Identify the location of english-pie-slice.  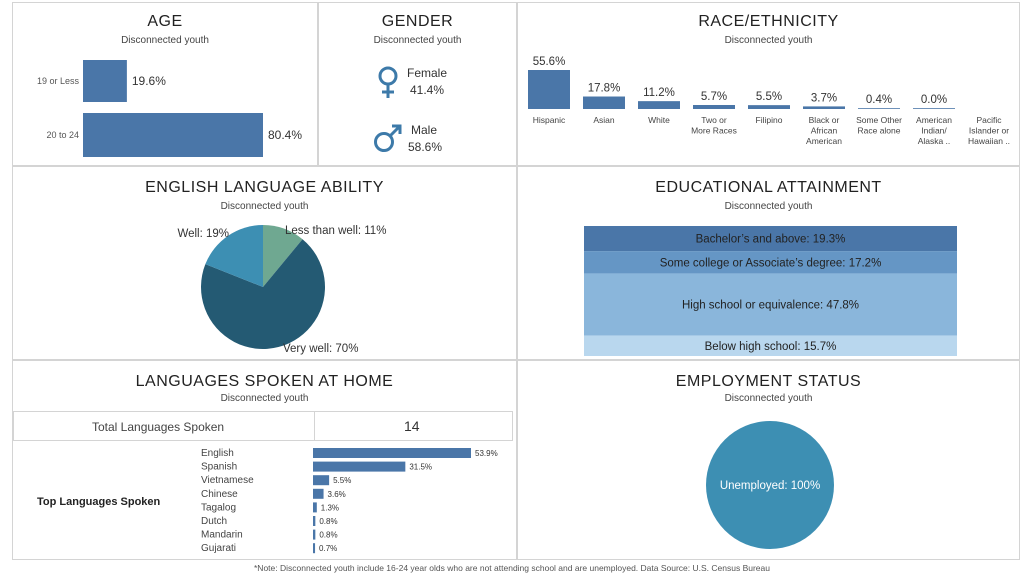
(283, 256).